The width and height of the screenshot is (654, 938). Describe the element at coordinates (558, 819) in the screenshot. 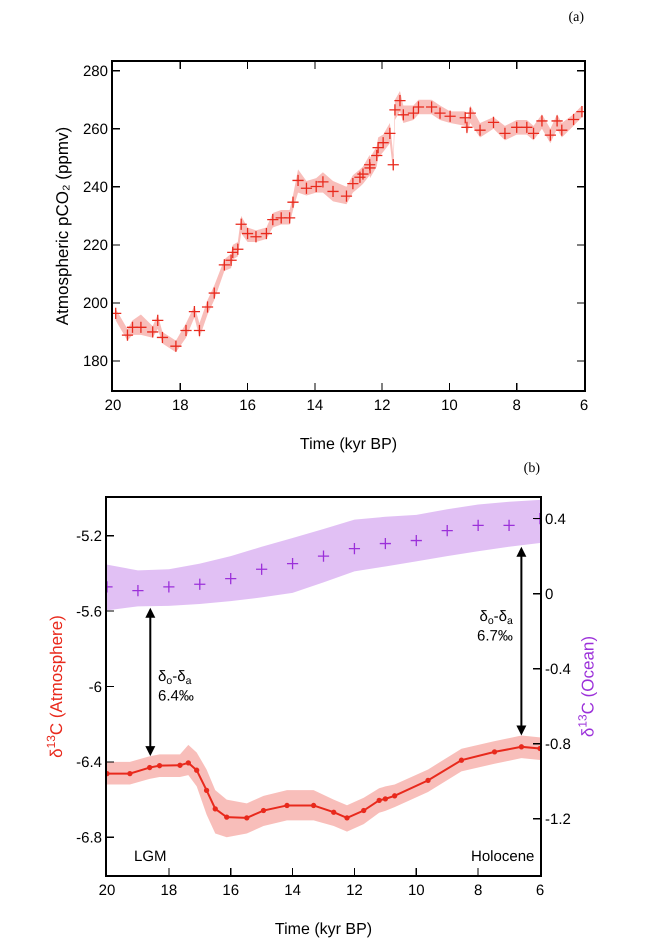

I see `y2-tick-label: -1.2` at that location.